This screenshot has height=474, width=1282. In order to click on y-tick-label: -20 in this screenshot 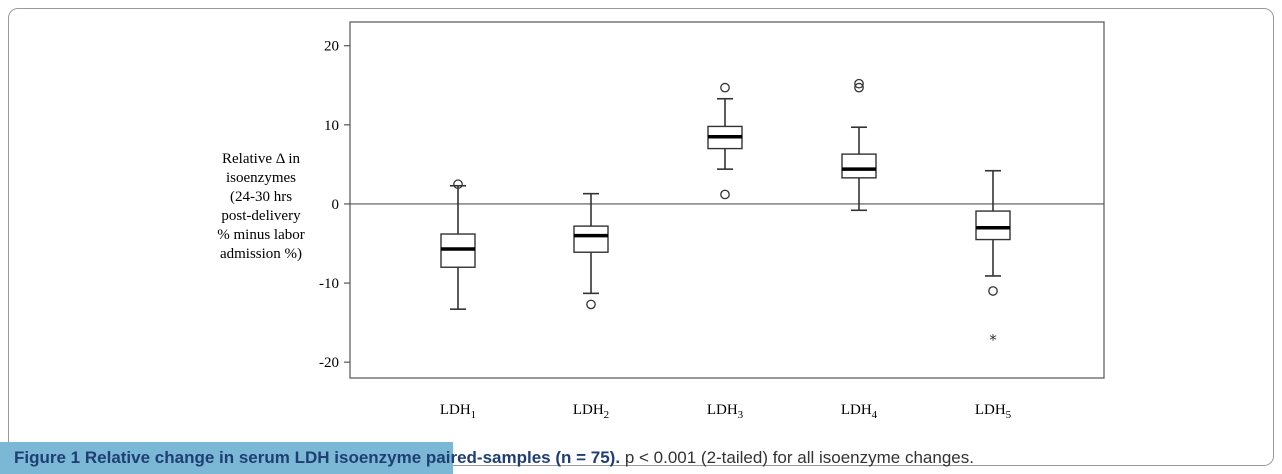, I will do `click(329, 363)`.